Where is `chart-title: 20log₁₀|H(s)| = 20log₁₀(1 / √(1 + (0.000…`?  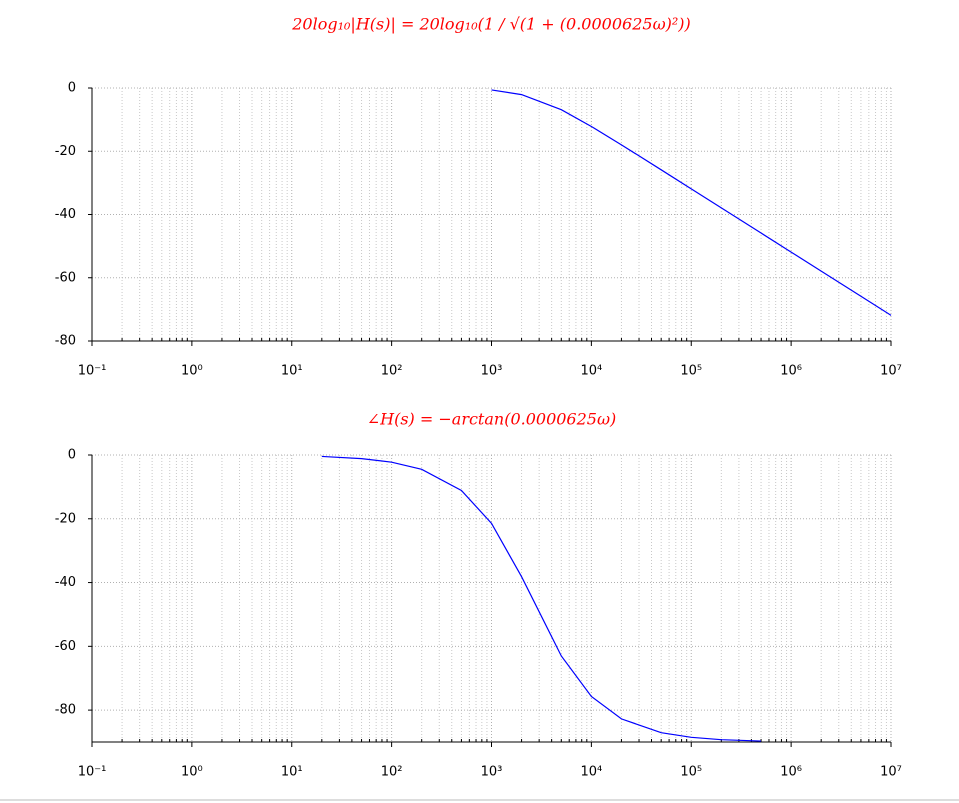
chart-title: 20log₁₀|H(s)| = 20log₁₀(1 / √(1 + (0.000… is located at coordinates (491, 24).